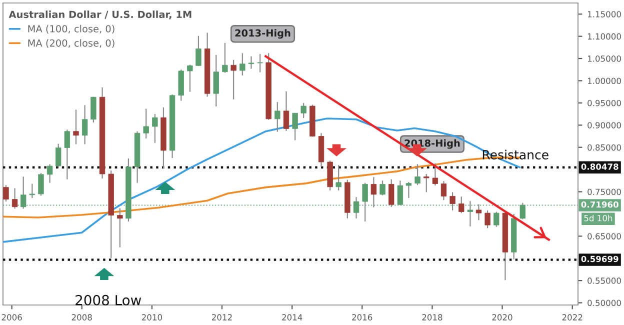  I want to click on annotation: 2013-High, so click(262, 34).